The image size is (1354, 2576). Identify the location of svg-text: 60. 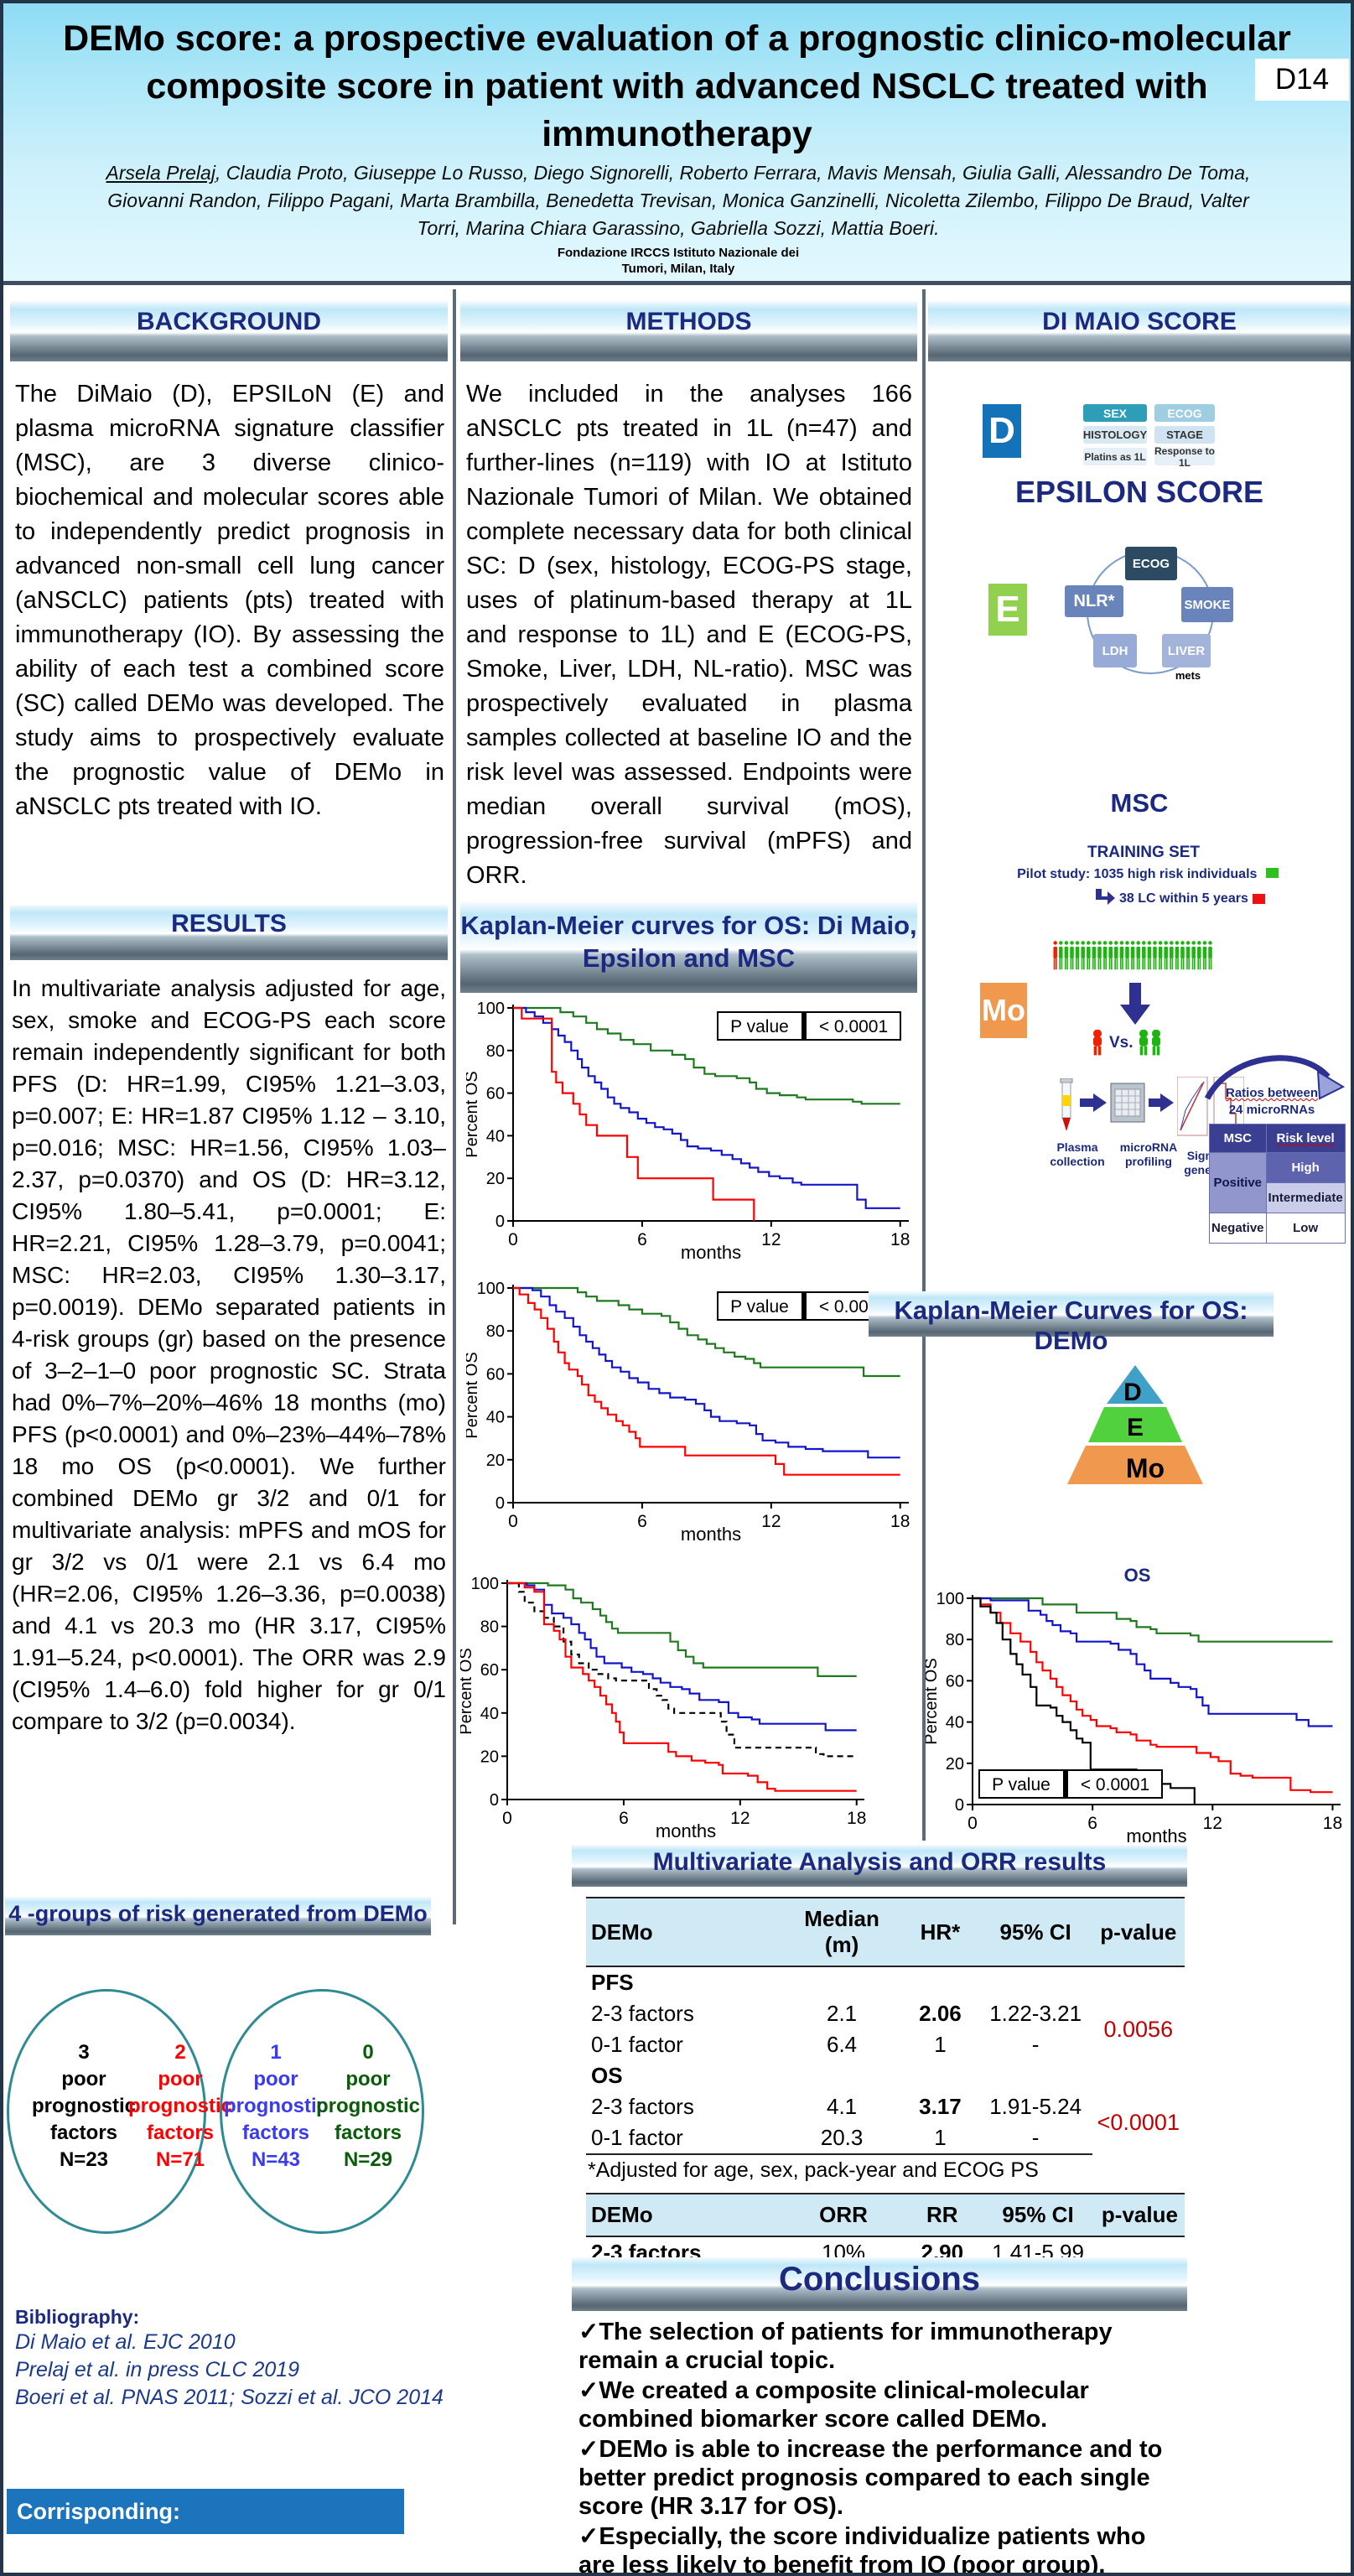
(495, 1374).